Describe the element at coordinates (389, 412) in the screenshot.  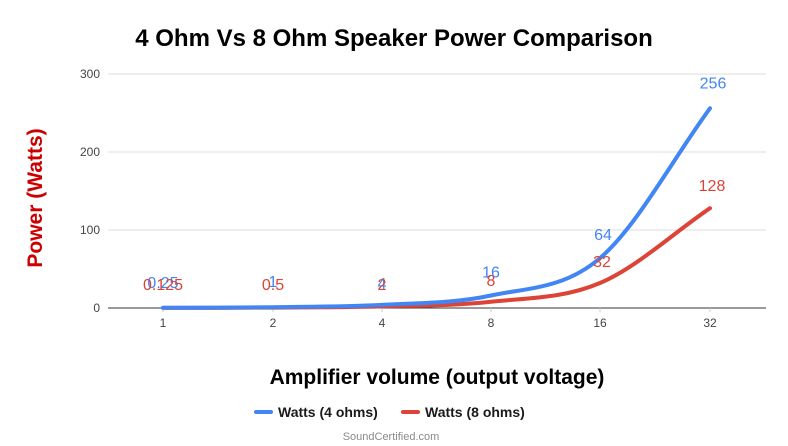
I see `legend: Watts (4 ohms) Watts (8 ohms)` at that location.